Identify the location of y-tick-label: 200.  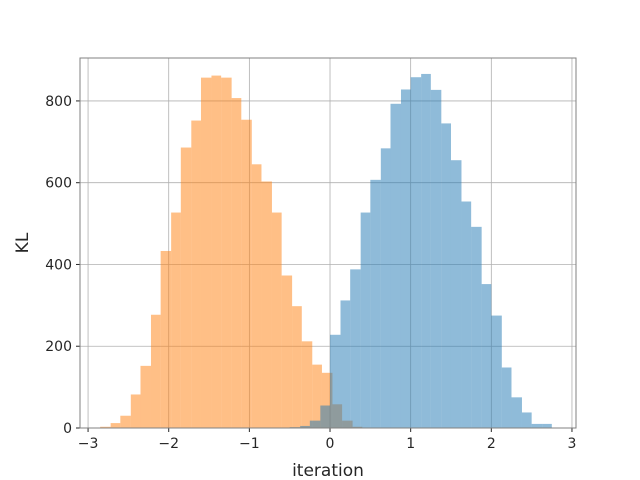
(58, 347).